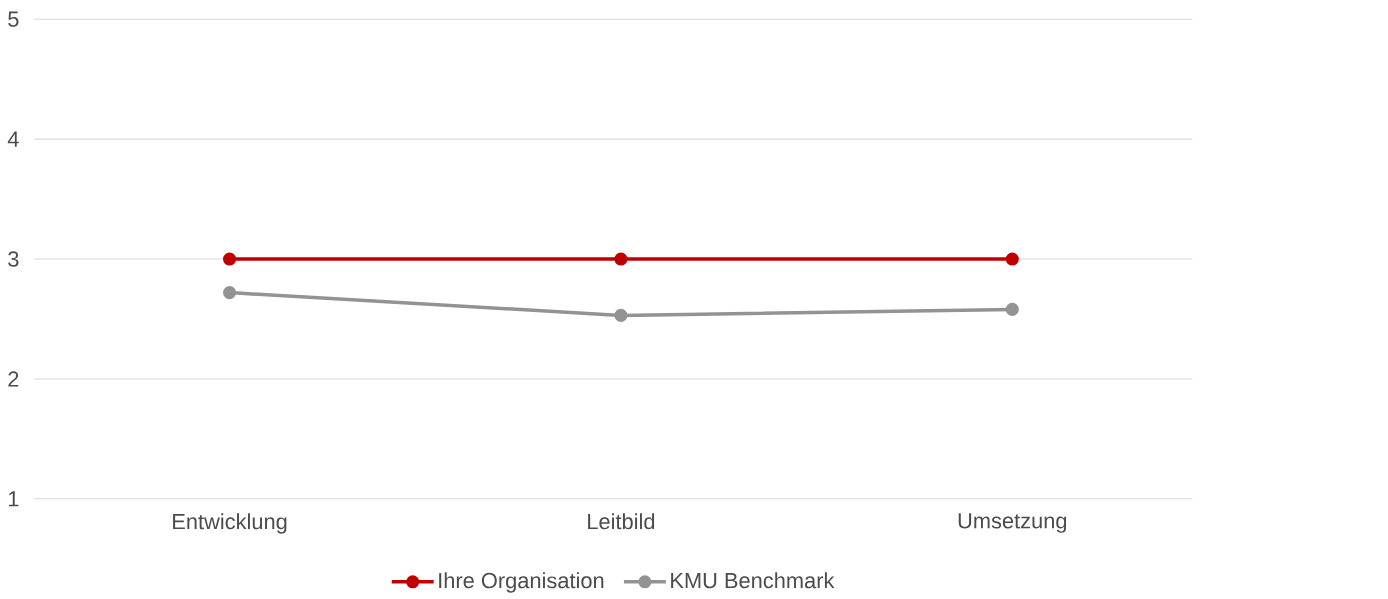 The width and height of the screenshot is (1388, 599). I want to click on x-tick-label: Entwicklung, so click(230, 523).